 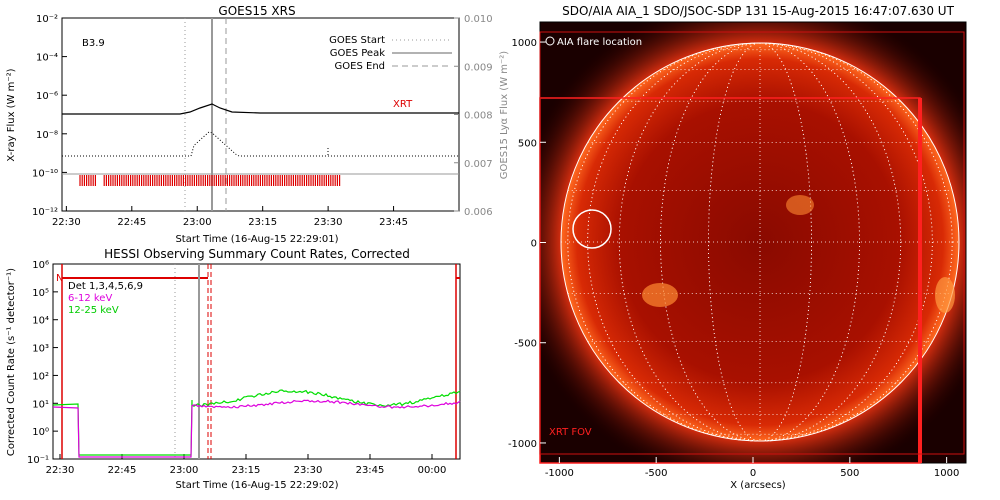 I want to click on goes-y-right-tick-label: 0.010, so click(x=478, y=19).